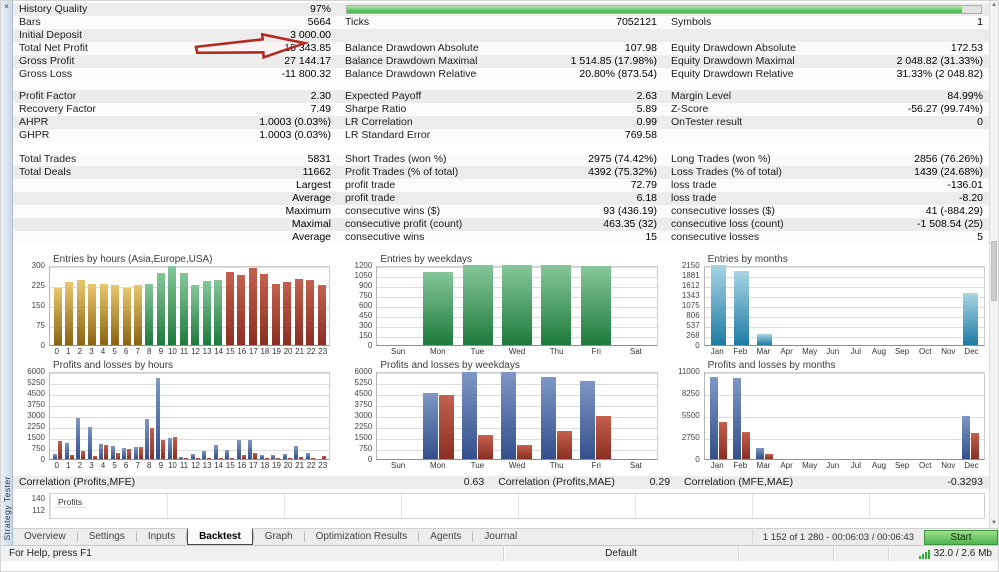 This screenshot has height=572, width=999. Describe the element at coordinates (365, 335) in the screenshot. I see `y-tick-label: 150` at that location.